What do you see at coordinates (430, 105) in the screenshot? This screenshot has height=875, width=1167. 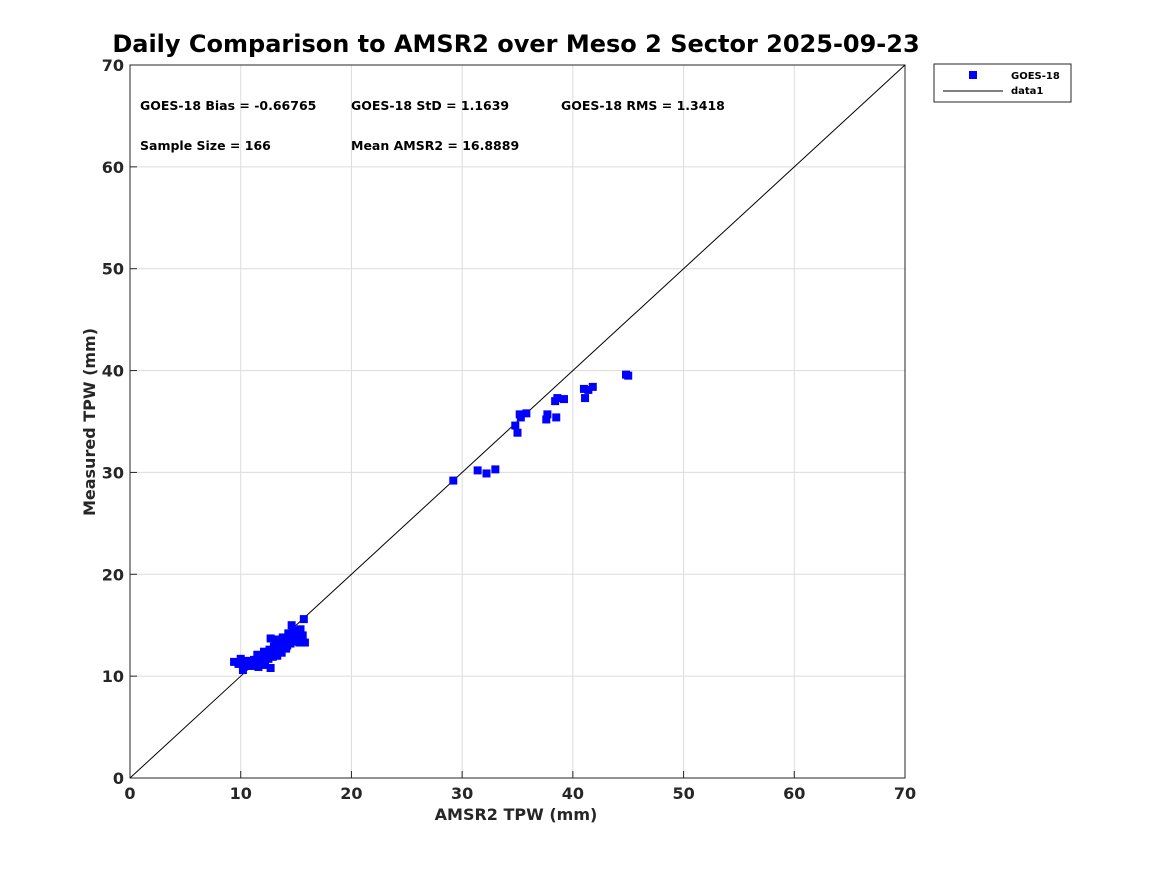 I see `annotation-std: GOES-18 StD = 1.1639` at bounding box center [430, 105].